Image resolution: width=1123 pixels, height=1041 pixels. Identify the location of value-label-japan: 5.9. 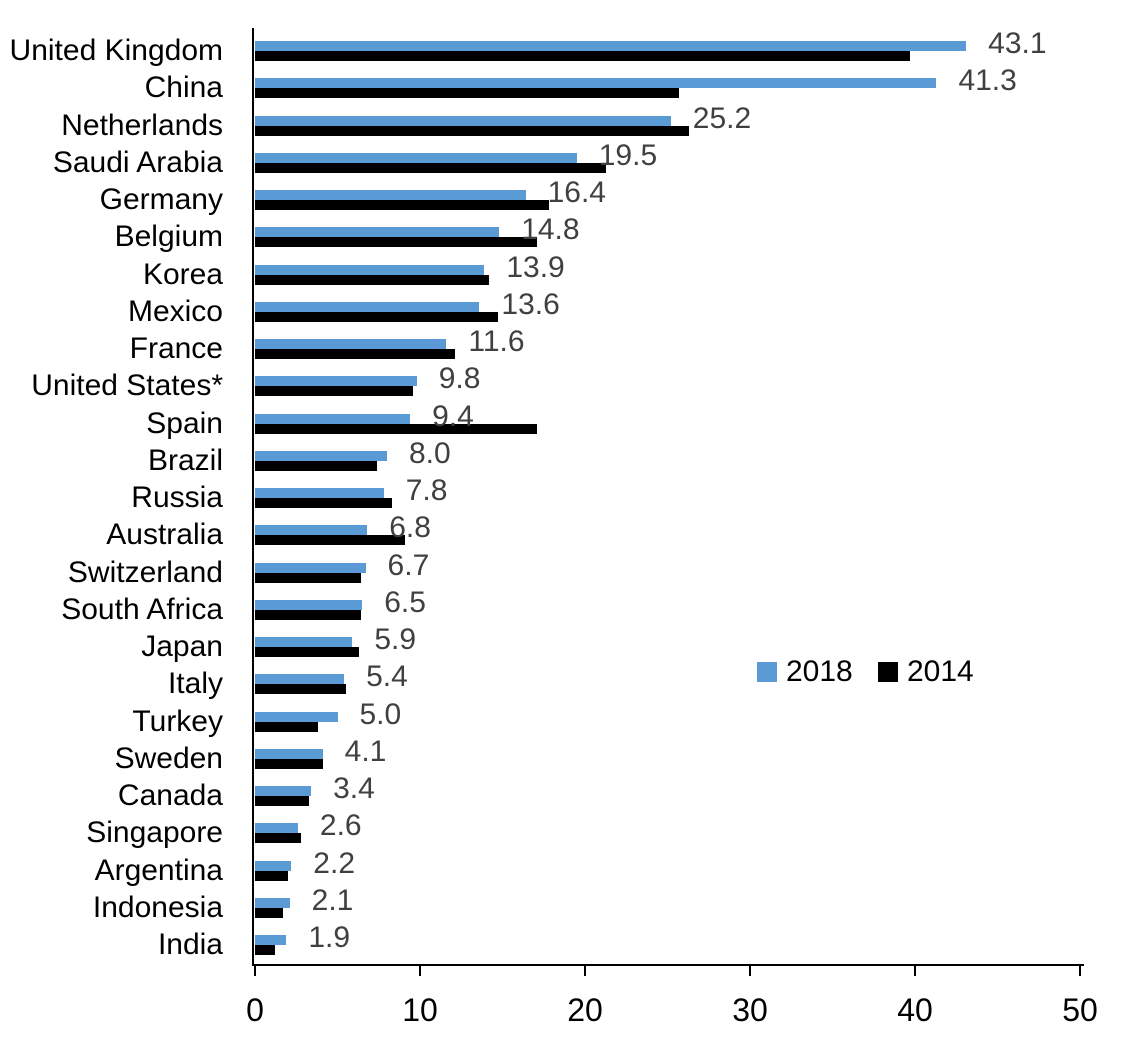
(395, 639).